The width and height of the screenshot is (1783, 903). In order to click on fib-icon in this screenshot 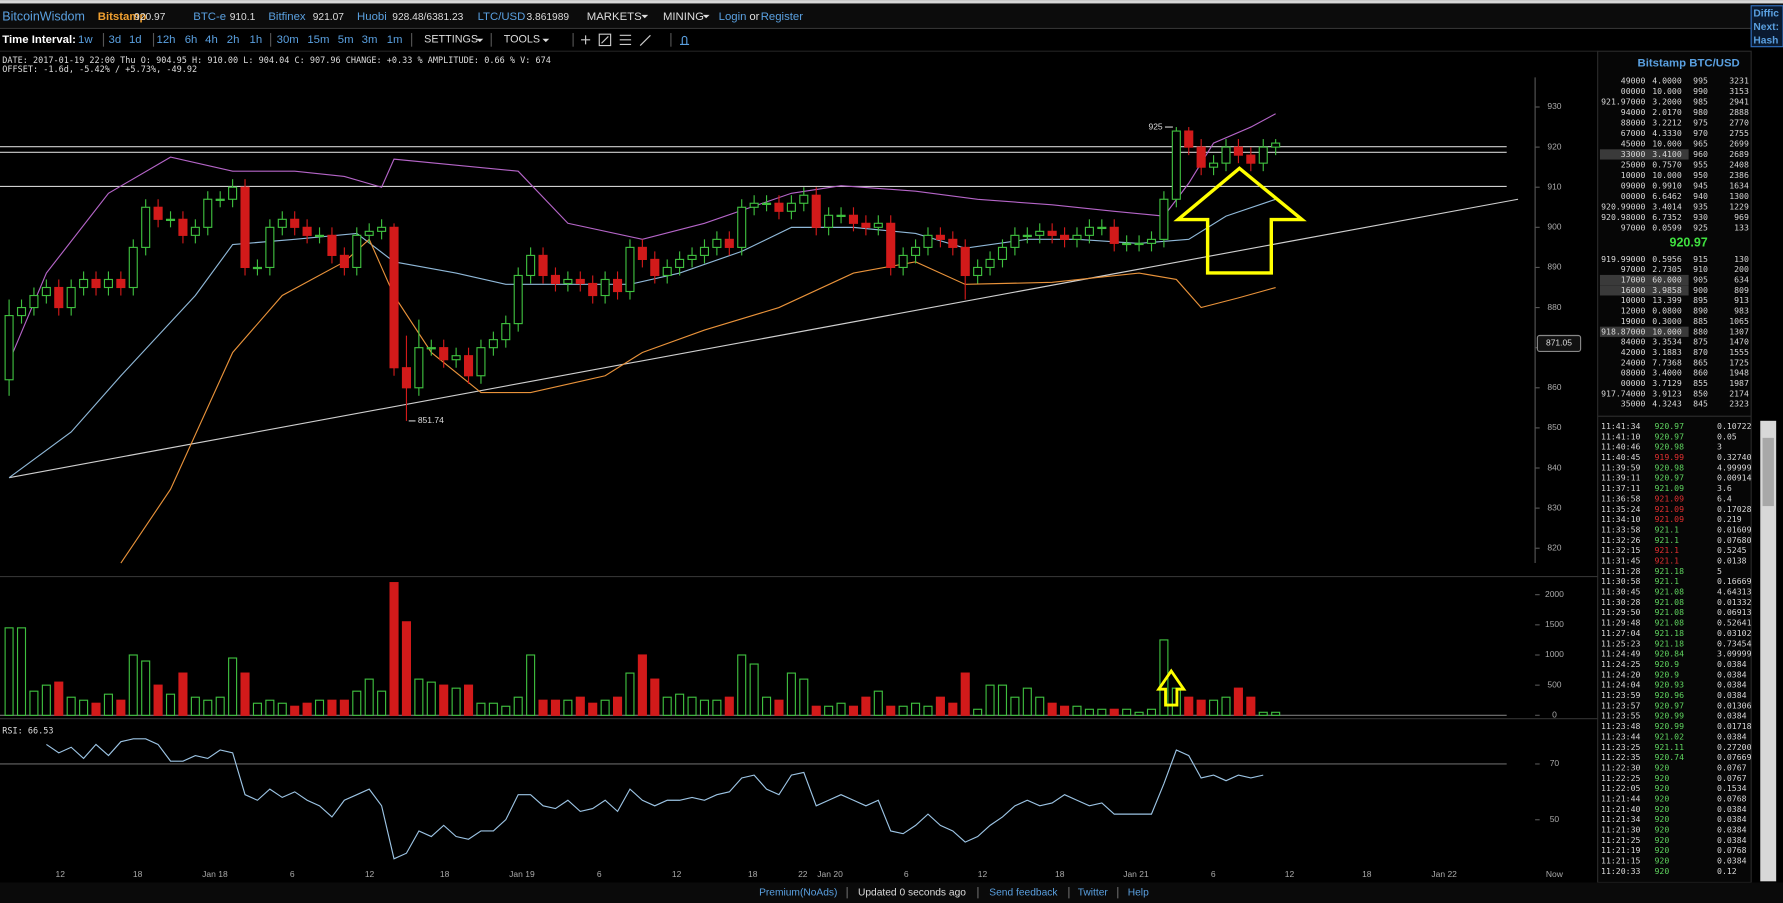, I will do `click(625, 39)`.